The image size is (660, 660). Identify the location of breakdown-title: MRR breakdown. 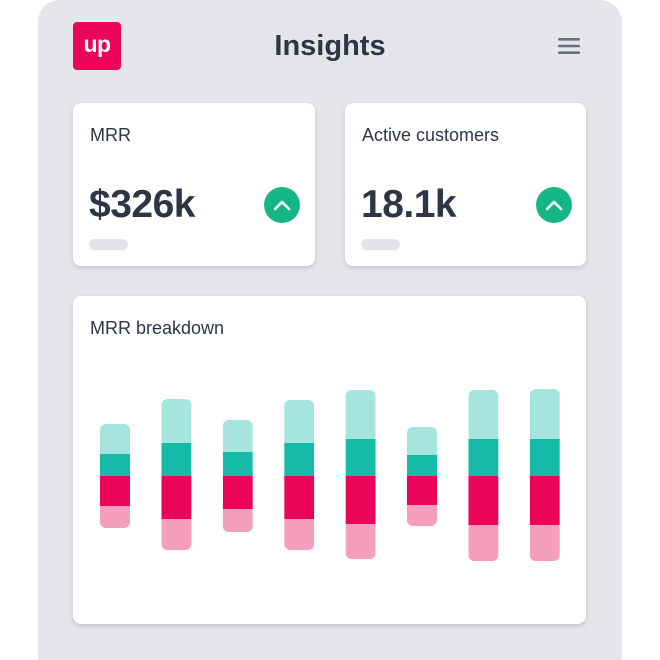
(157, 328).